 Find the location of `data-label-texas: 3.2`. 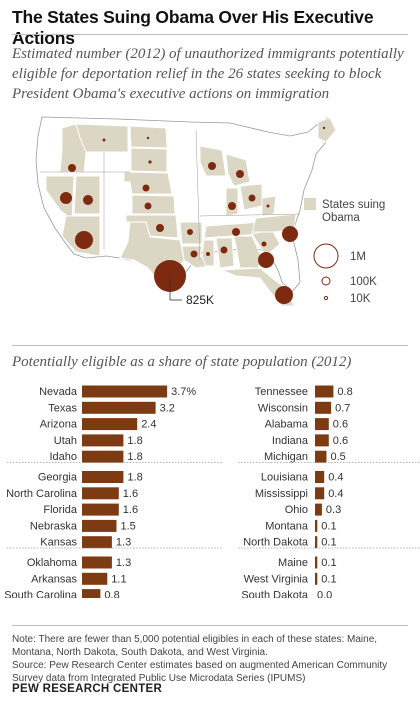

data-label-texas: 3.2 is located at coordinates (167, 408).